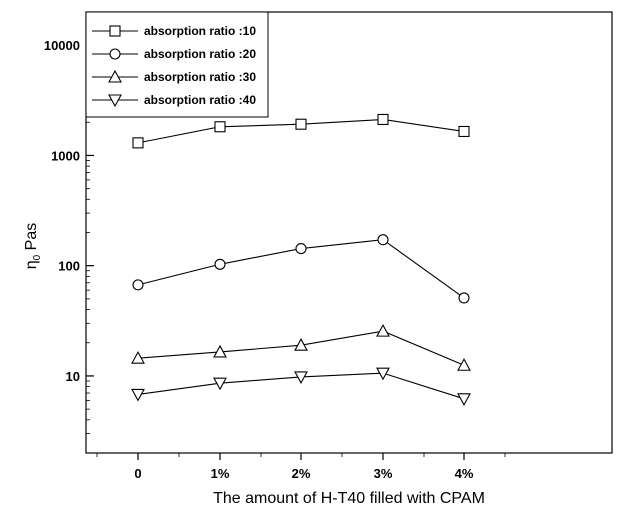 Image resolution: width=619 pixels, height=516 pixels. What do you see at coordinates (383, 473) in the screenshot?
I see `x-tick-label: 3%` at bounding box center [383, 473].